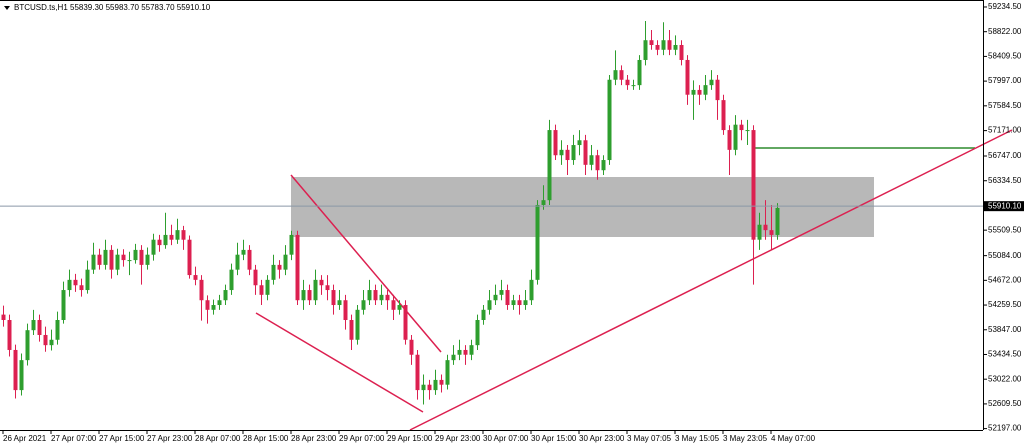  What do you see at coordinates (1005, 378) in the screenshot?
I see `y-tick-label: 53022.00` at bounding box center [1005, 378].